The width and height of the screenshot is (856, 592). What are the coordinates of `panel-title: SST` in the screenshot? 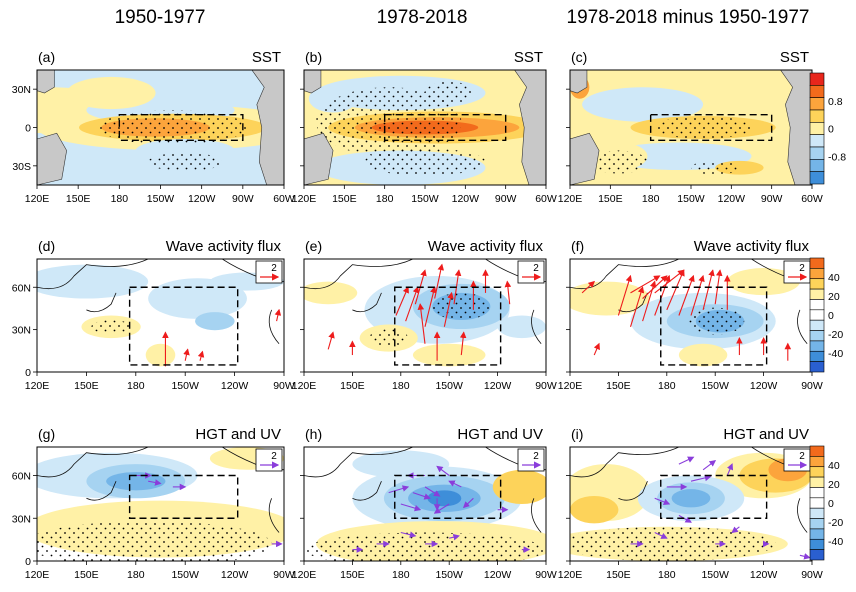 It's located at (528, 57).